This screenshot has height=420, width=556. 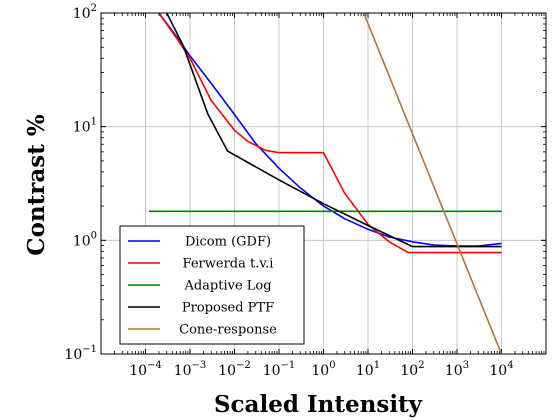 What do you see at coordinates (36, 185) in the screenshot?
I see `y-axis-title: Contrast %` at bounding box center [36, 185].